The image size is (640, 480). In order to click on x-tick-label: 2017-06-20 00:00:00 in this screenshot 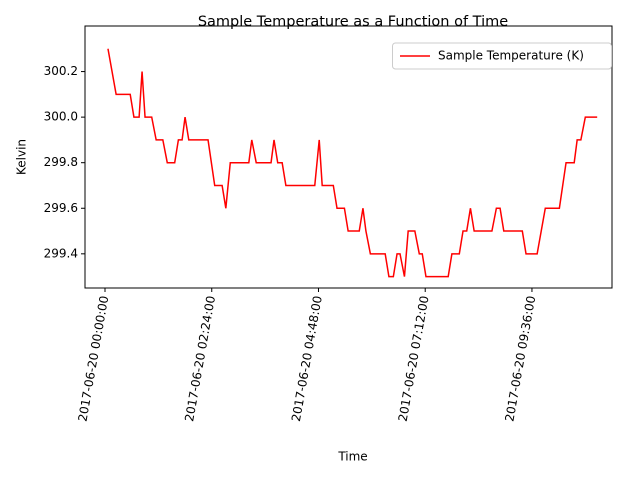, I will do `click(93, 359)`.